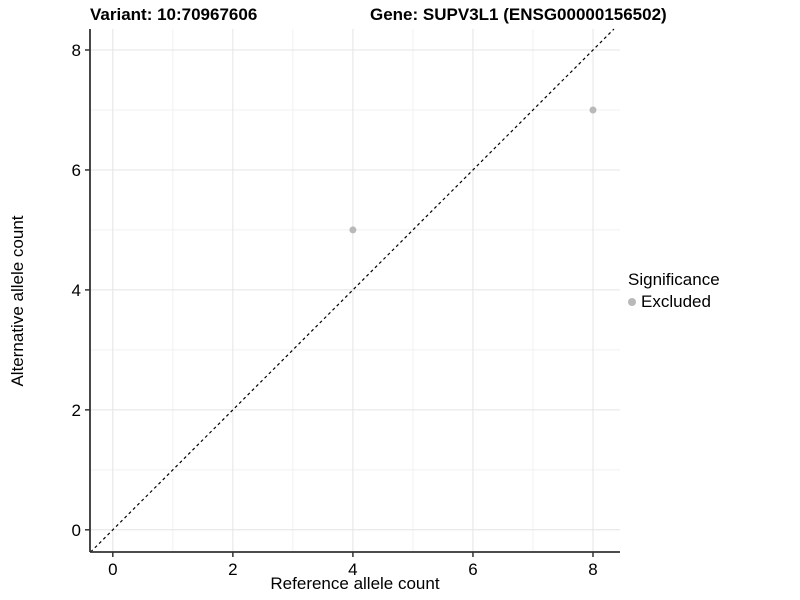  What do you see at coordinates (232, 569) in the screenshot?
I see `x-tick-label: 2` at bounding box center [232, 569].